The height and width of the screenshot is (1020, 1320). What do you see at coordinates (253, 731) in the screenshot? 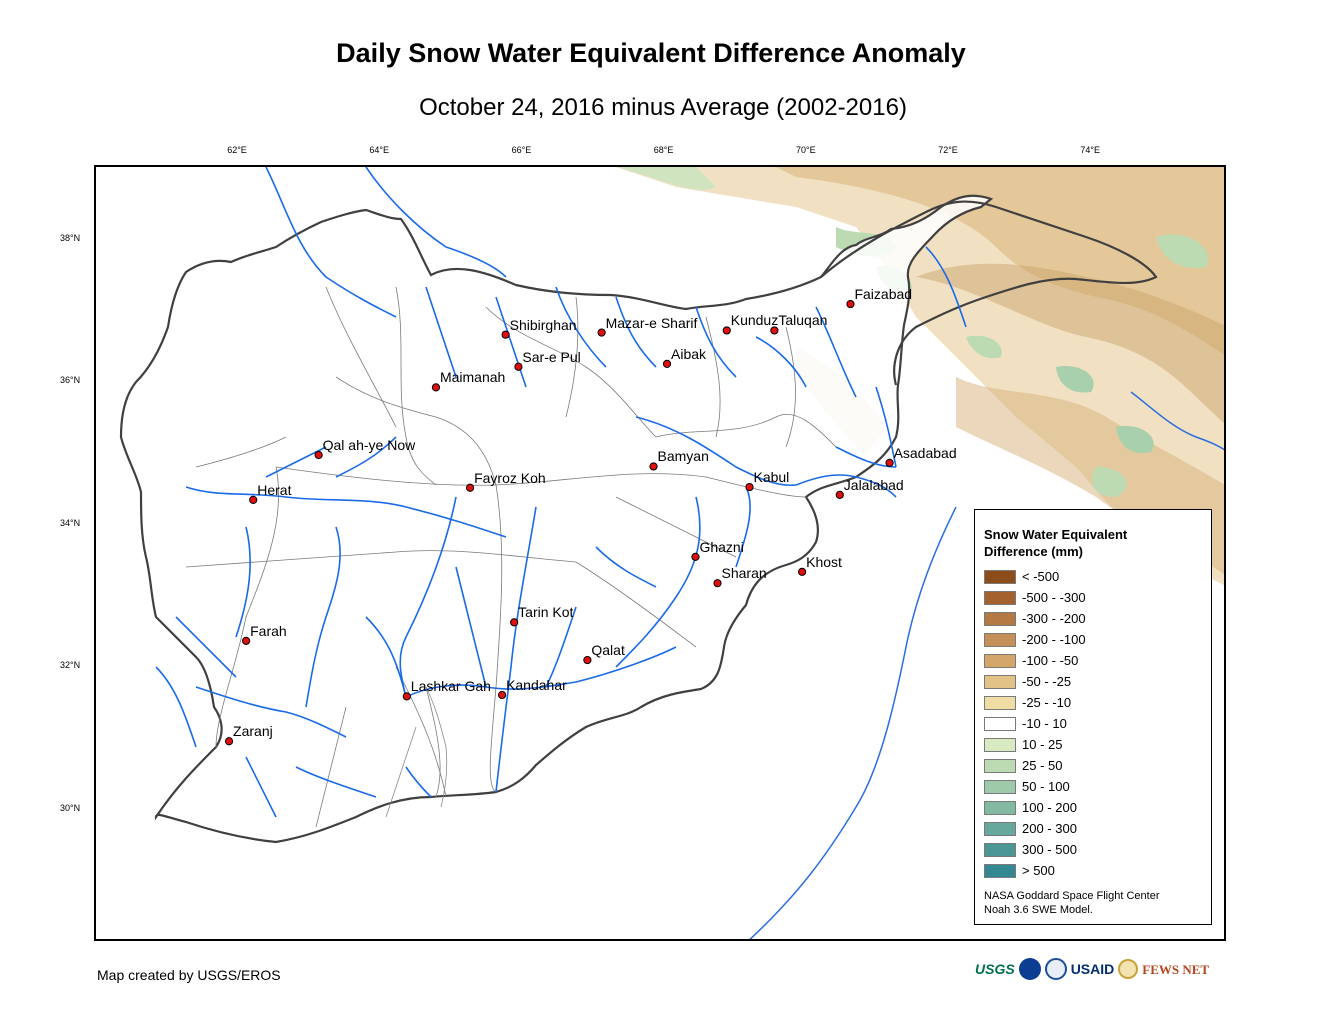
I see `city-label: Zaranj` at bounding box center [253, 731].